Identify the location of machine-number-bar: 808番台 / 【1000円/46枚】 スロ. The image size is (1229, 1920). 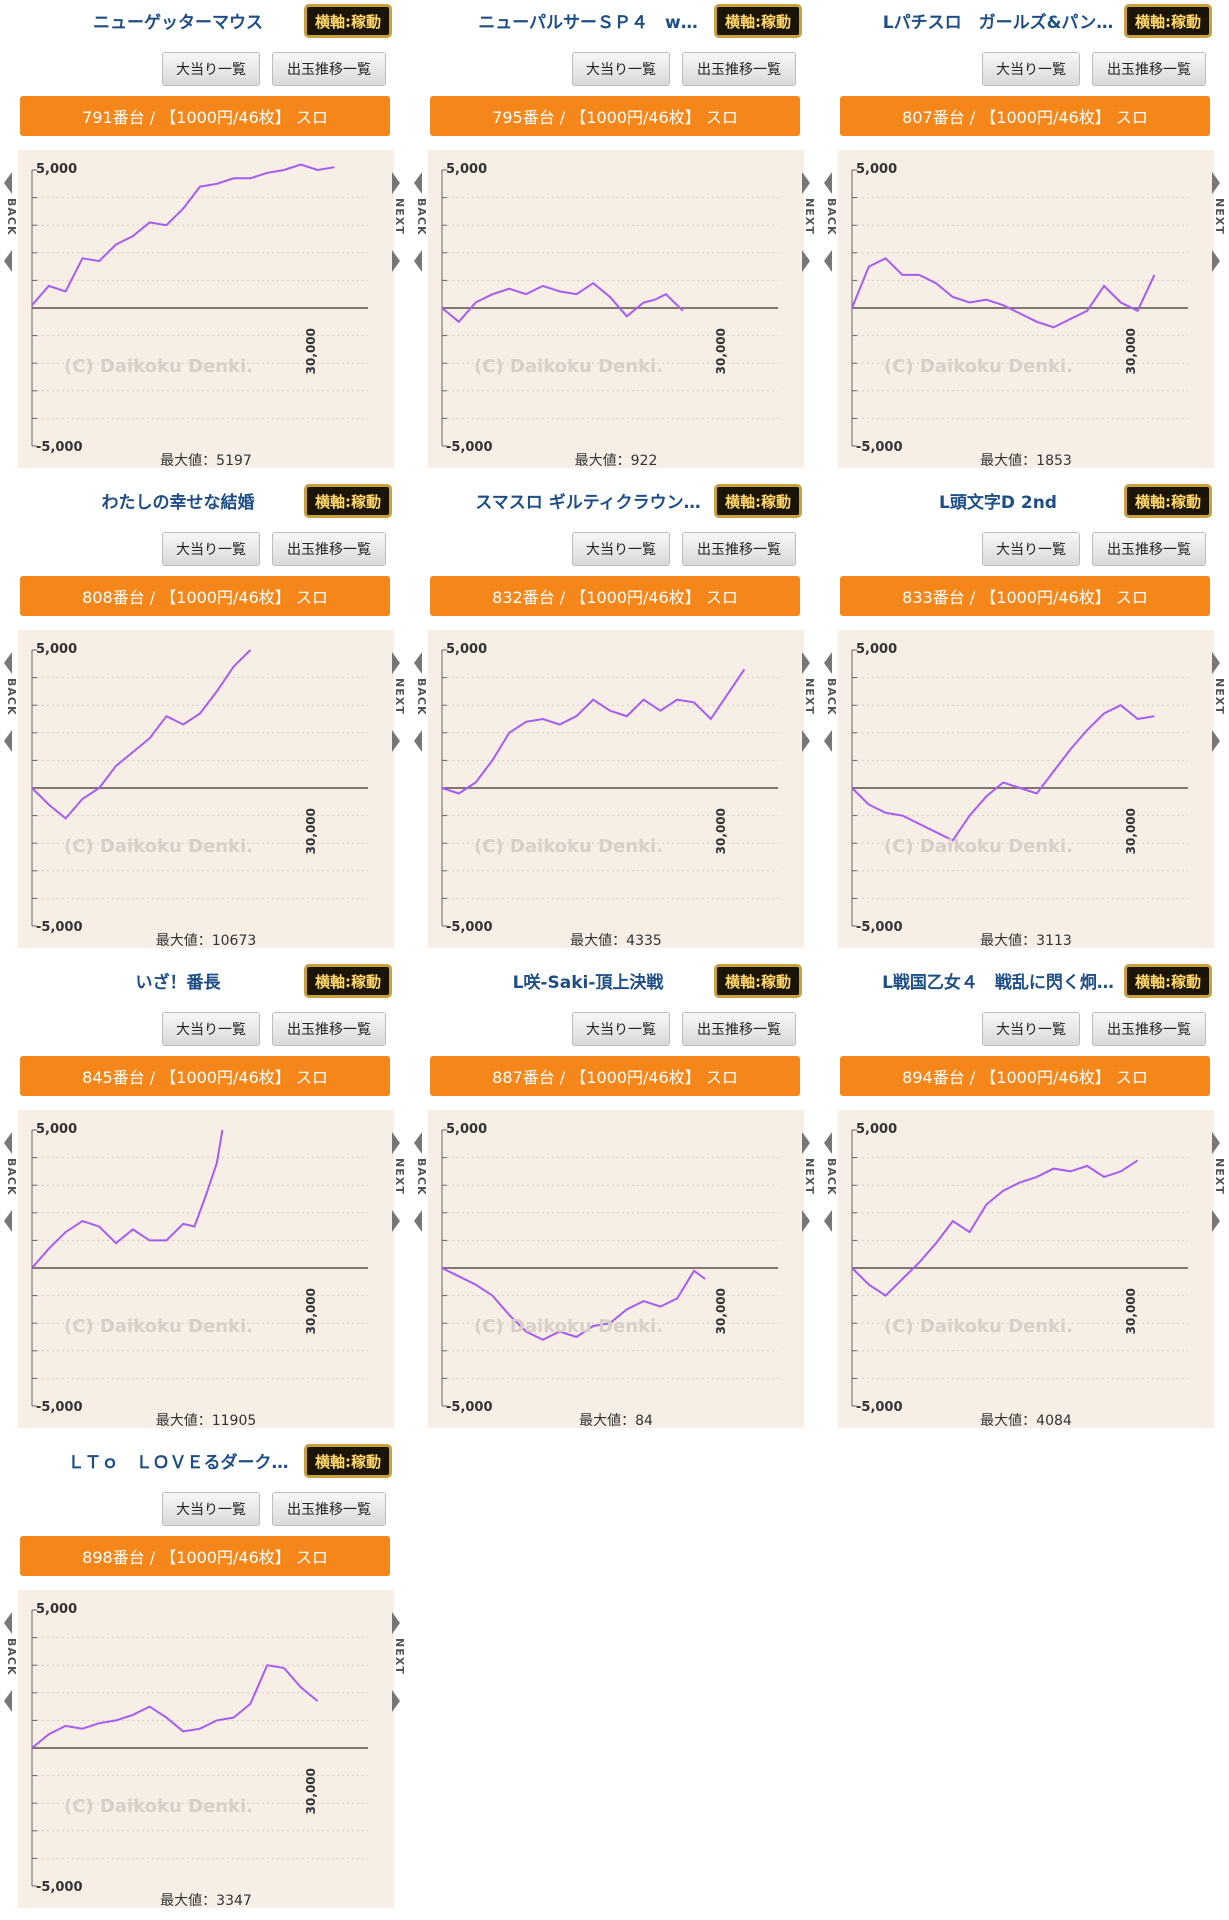
(205, 596).